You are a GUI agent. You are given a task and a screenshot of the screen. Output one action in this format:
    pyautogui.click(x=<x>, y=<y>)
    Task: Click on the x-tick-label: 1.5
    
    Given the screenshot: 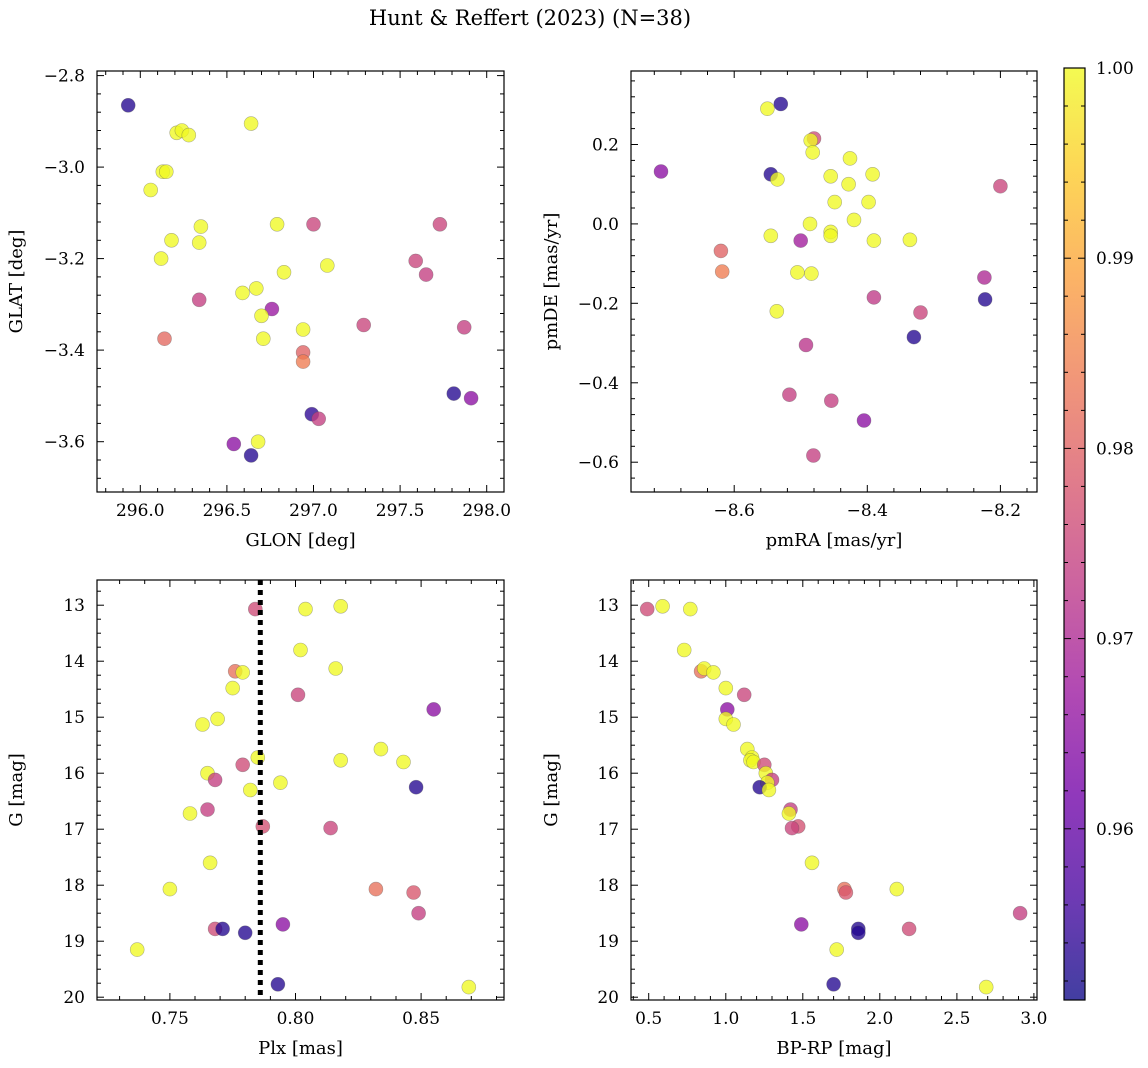 What is the action you would take?
    pyautogui.click(x=802, y=1019)
    